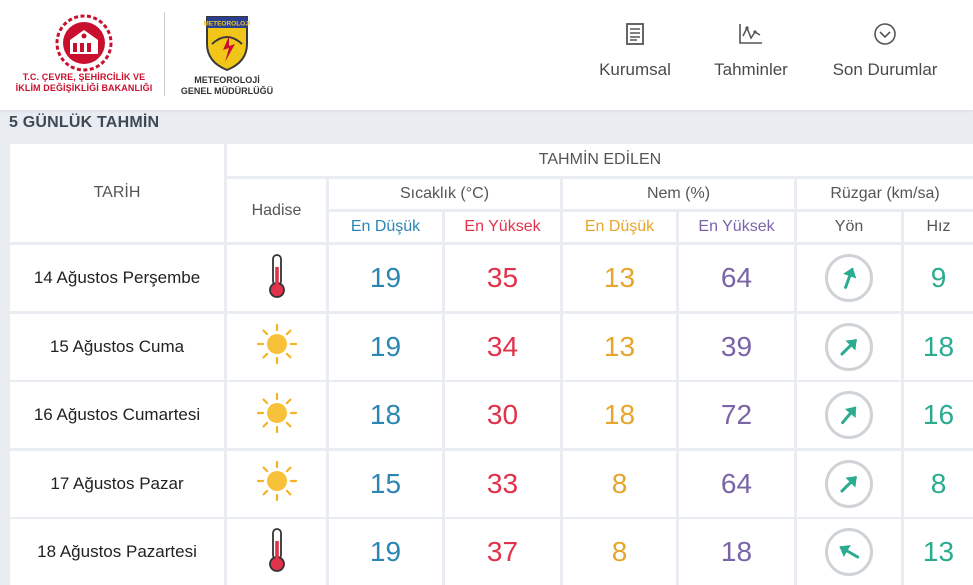 The height and width of the screenshot is (585, 973). Describe the element at coordinates (885, 194) in the screenshot. I see `header-wind-group: Rüzgar (km/sa)` at that location.